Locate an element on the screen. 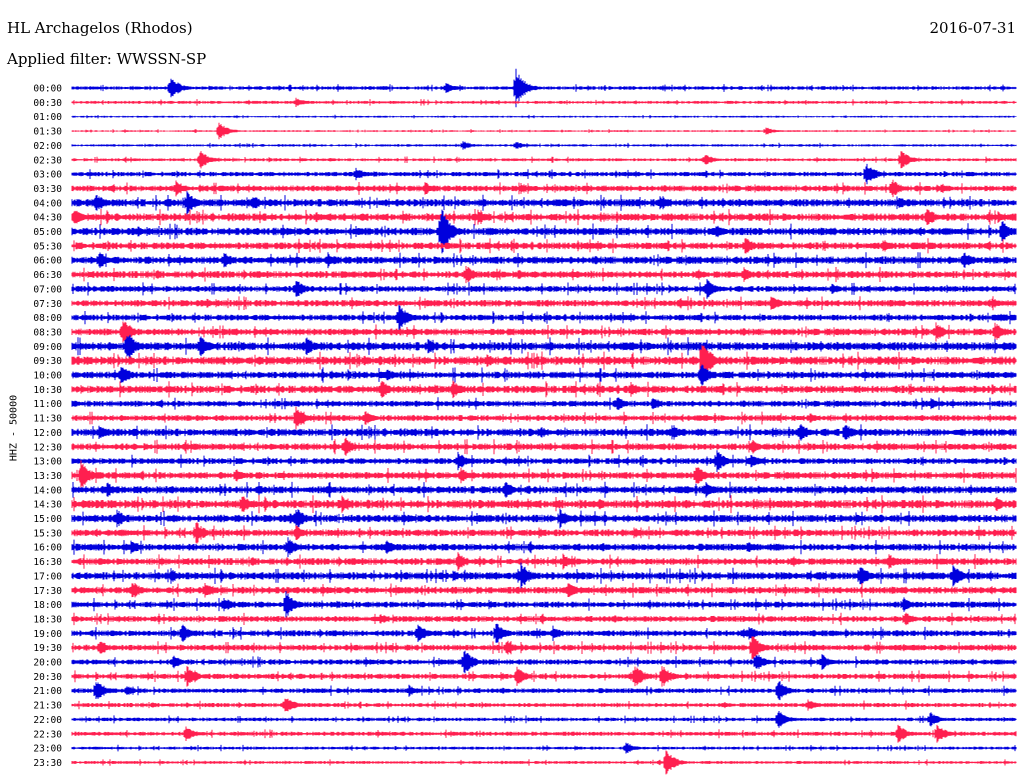  station-title: HL Archagelos (Rhodos) is located at coordinates (100, 28).